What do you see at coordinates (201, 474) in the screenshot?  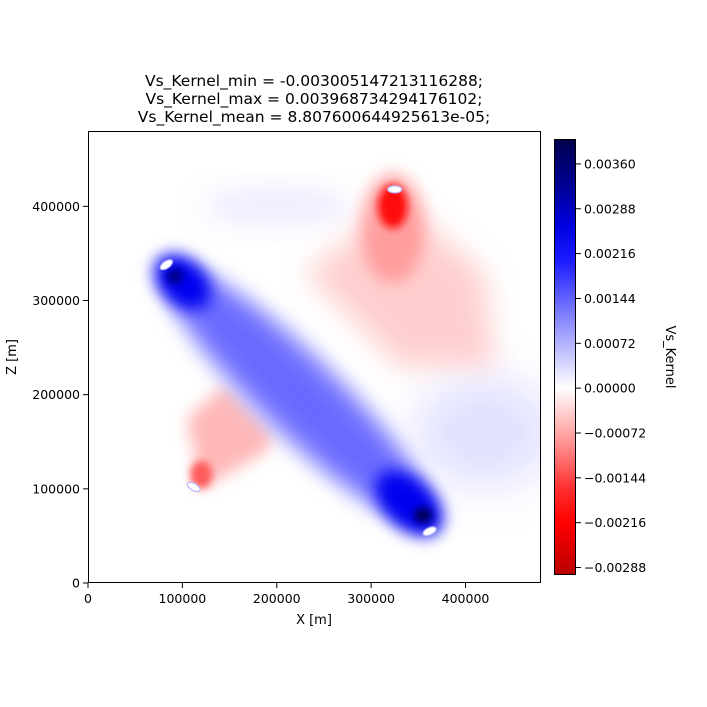 I see `negative-lobe-lower-core` at bounding box center [201, 474].